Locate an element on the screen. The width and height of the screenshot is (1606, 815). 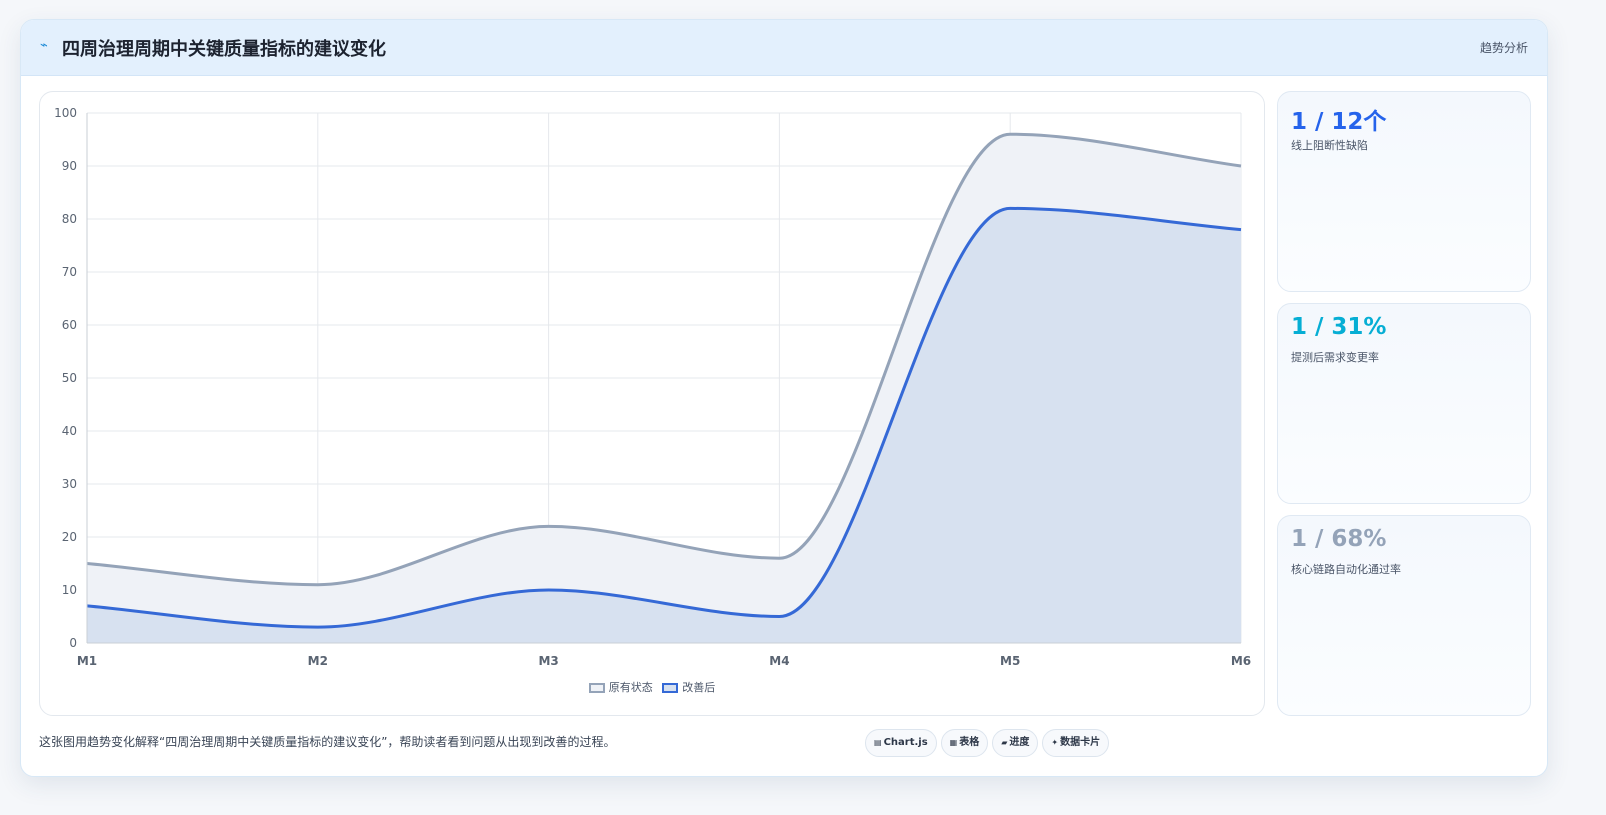
y-tick-label: 20 is located at coordinates (69, 537).